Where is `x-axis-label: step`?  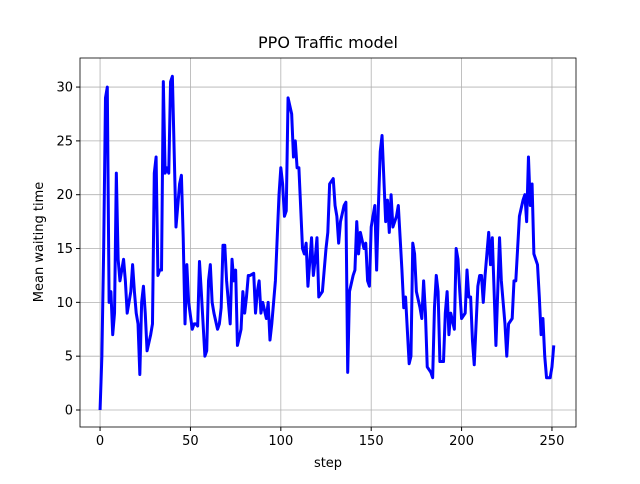 x-axis-label: step is located at coordinates (328, 463).